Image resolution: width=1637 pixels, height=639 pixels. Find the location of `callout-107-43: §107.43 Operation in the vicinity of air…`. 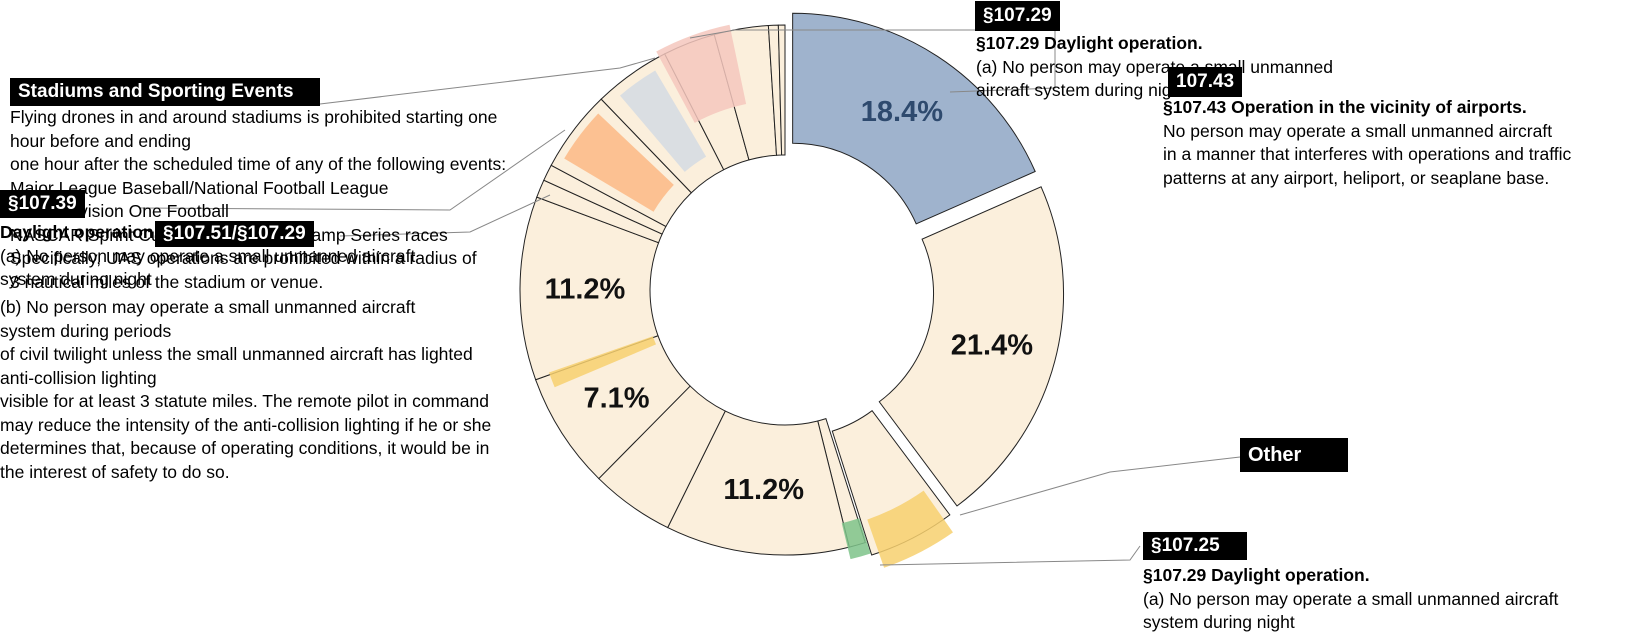

callout-107-43: §107.43 Operation in the vicinity of air… is located at coordinates (1367, 143).